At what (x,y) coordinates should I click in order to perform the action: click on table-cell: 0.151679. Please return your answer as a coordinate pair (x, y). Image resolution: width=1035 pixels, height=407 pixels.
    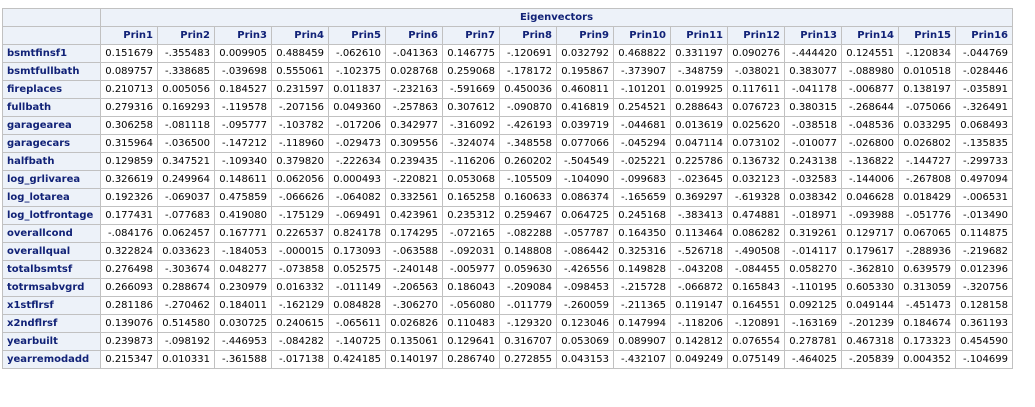
    Looking at the image, I should click on (129, 53).